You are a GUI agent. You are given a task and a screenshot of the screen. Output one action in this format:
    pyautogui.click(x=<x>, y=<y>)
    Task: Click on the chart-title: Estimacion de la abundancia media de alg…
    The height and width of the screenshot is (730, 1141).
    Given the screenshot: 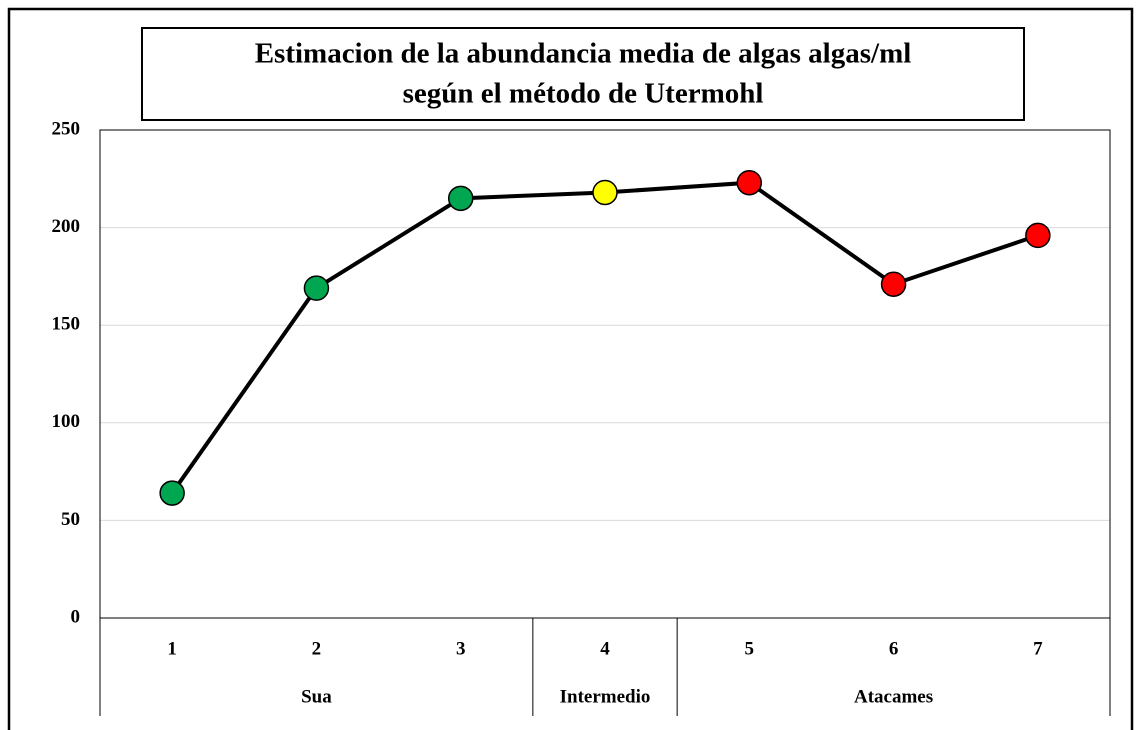 What is the action you would take?
    pyautogui.click(x=583, y=54)
    